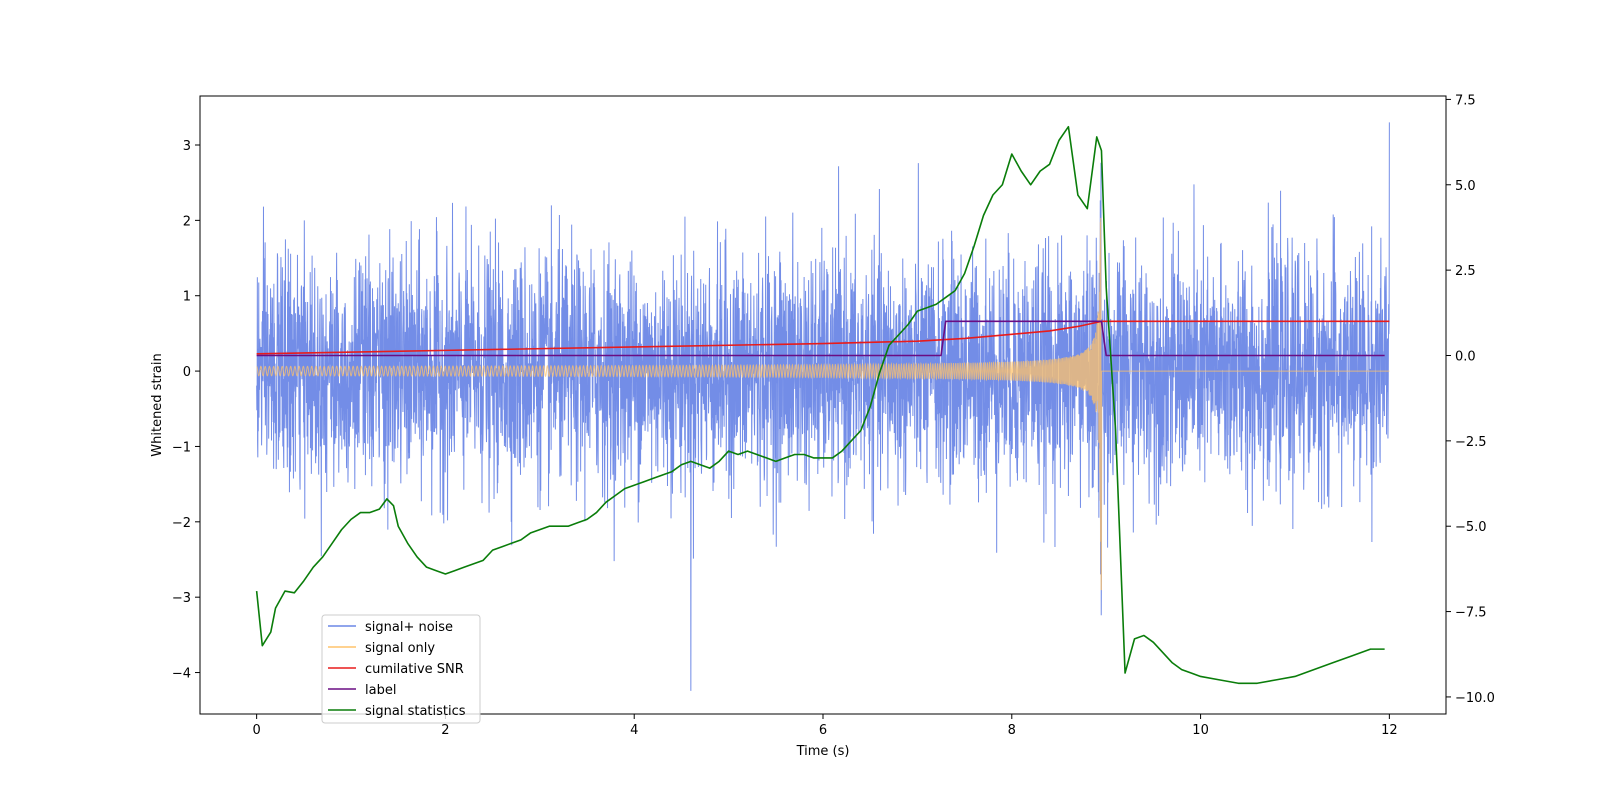 This screenshot has width=1600, height=800. Describe the element at coordinates (445, 730) in the screenshot. I see `x-tick-label: 2` at that location.